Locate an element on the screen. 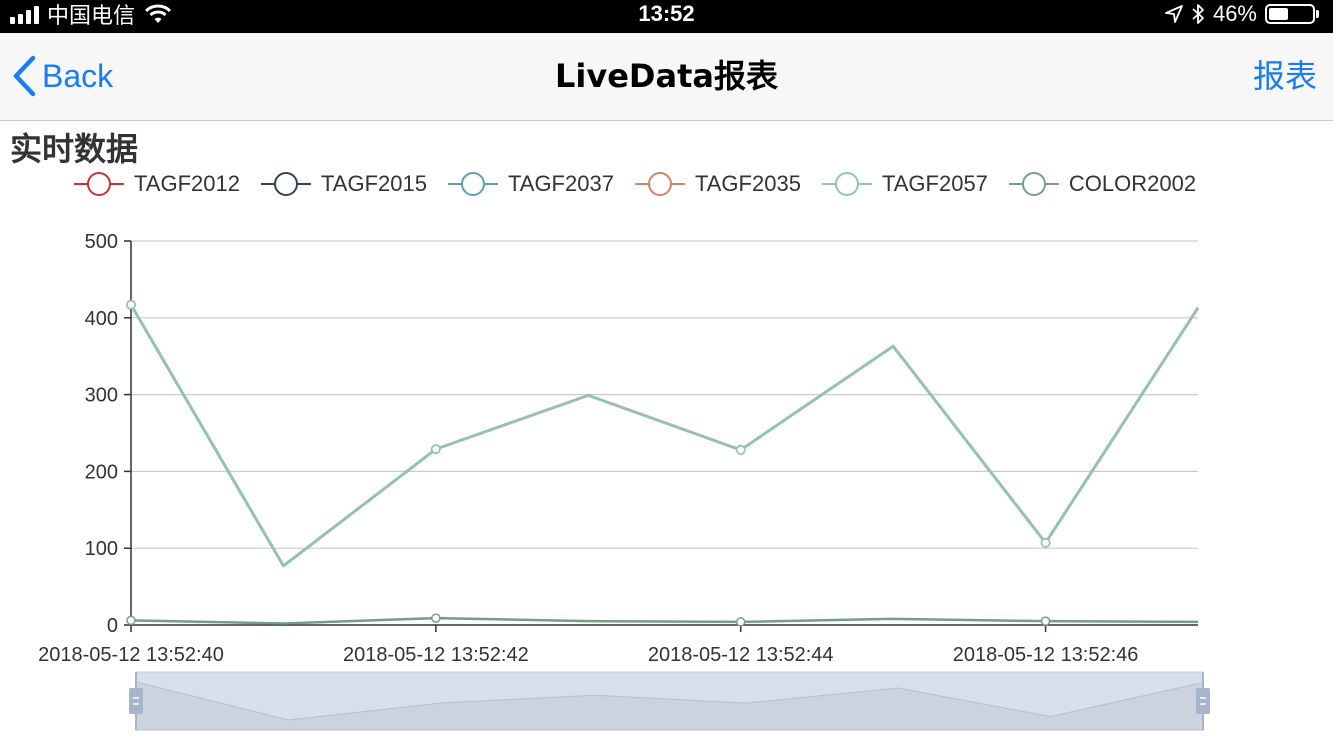  page-title: LiveData报表 is located at coordinates (666, 76).